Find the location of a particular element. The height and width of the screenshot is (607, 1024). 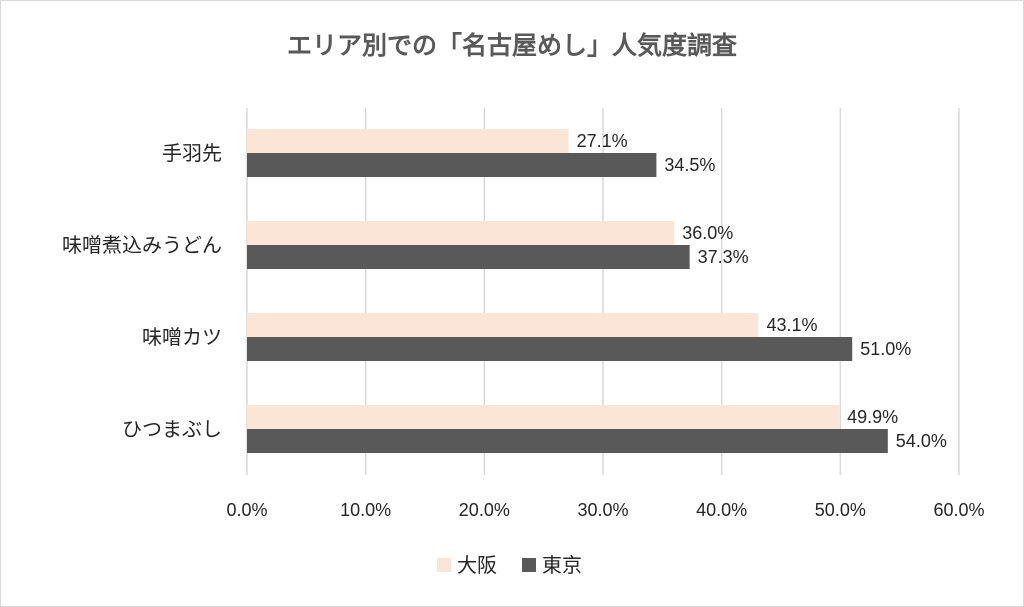

chart-title: エリア別での「名古屋めし」人気度調査 is located at coordinates (511, 45).